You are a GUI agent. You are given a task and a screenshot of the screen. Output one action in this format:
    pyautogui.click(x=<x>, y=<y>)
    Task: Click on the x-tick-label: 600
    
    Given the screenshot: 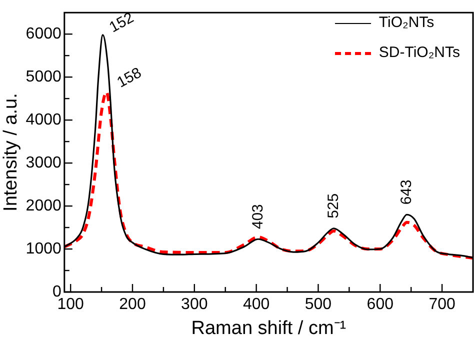 What is the action you would take?
    pyautogui.click(x=380, y=305)
    